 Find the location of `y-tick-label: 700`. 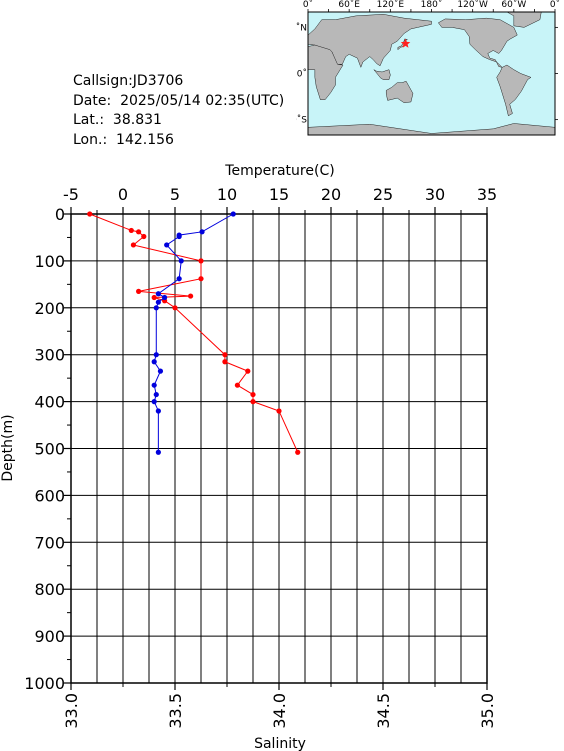

y-tick-label: 700 is located at coordinates (49, 542).